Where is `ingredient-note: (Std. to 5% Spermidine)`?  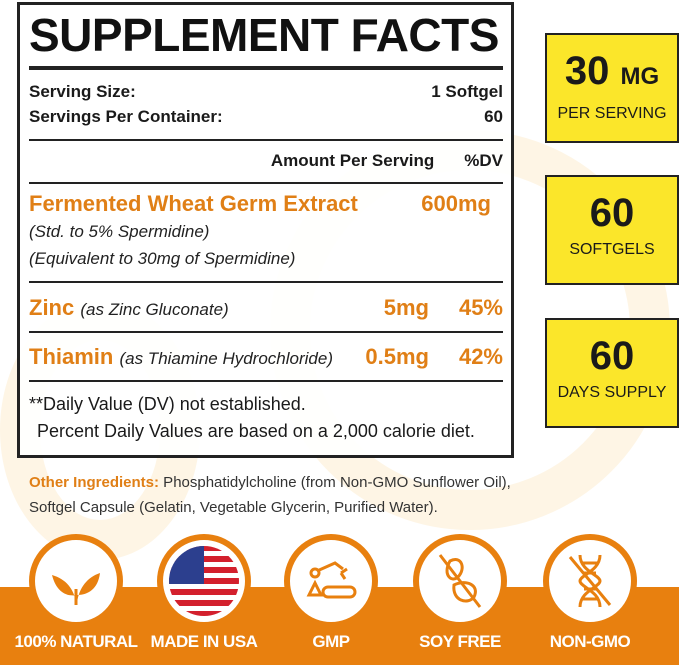
ingredient-note: (Std. to 5% Spermidine) is located at coordinates (119, 231).